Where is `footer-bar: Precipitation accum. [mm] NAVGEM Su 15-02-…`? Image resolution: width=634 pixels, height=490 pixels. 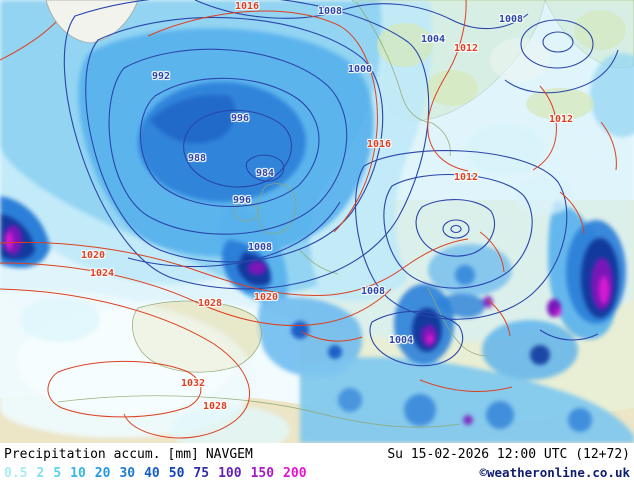 footer-bar: Precipitation accum. [mm] NAVGEM Su 15-02-… is located at coordinates (317, 466).